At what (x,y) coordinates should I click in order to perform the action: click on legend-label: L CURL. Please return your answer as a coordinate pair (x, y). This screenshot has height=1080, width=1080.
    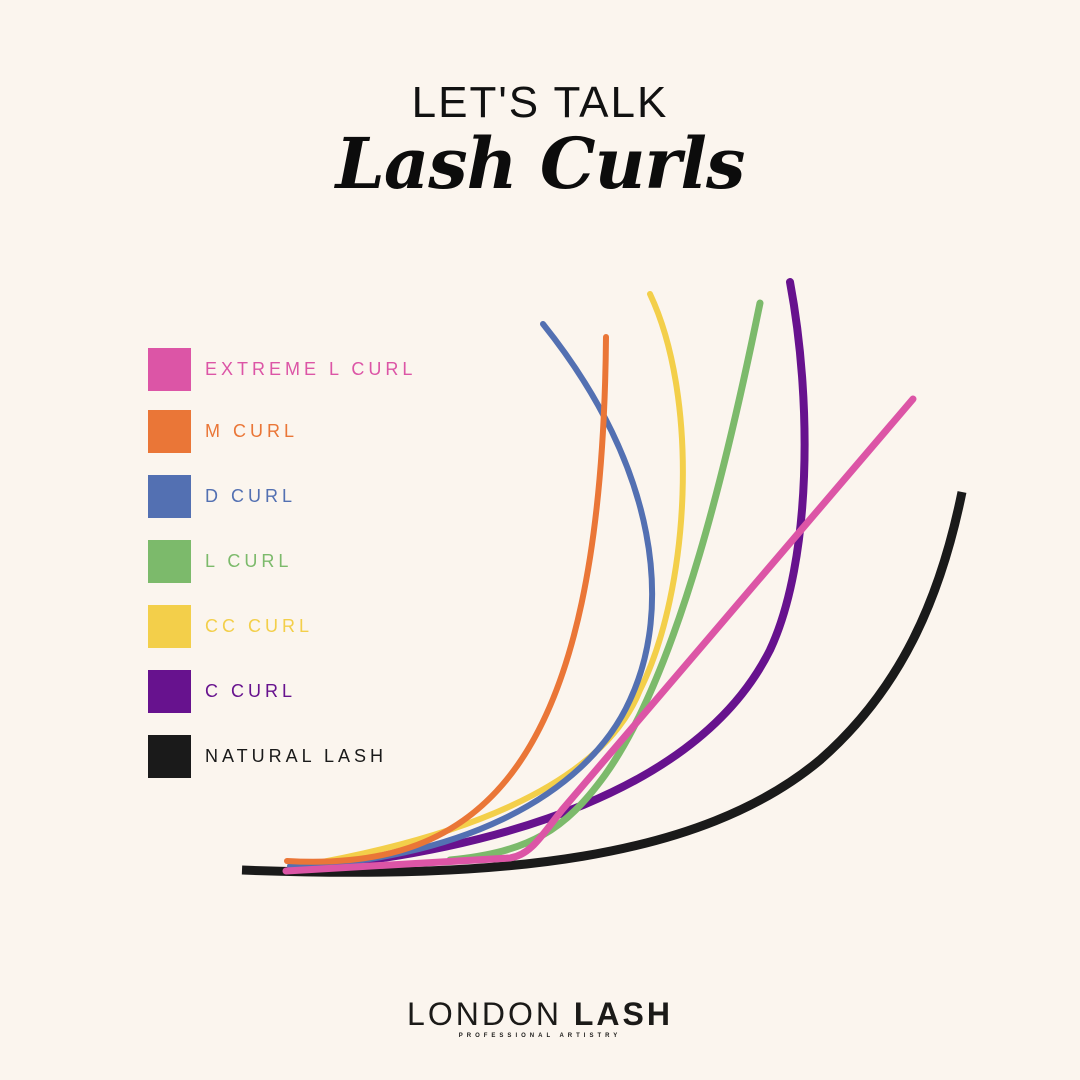
    Looking at the image, I should click on (249, 561).